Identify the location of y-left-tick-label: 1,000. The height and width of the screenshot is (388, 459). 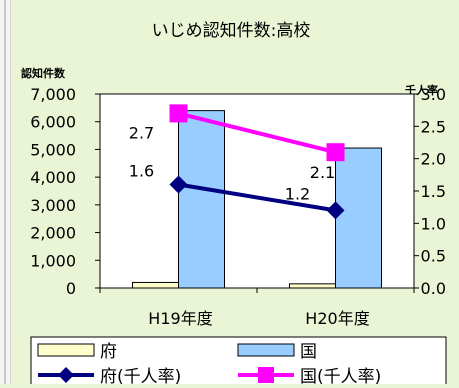
(53, 260).